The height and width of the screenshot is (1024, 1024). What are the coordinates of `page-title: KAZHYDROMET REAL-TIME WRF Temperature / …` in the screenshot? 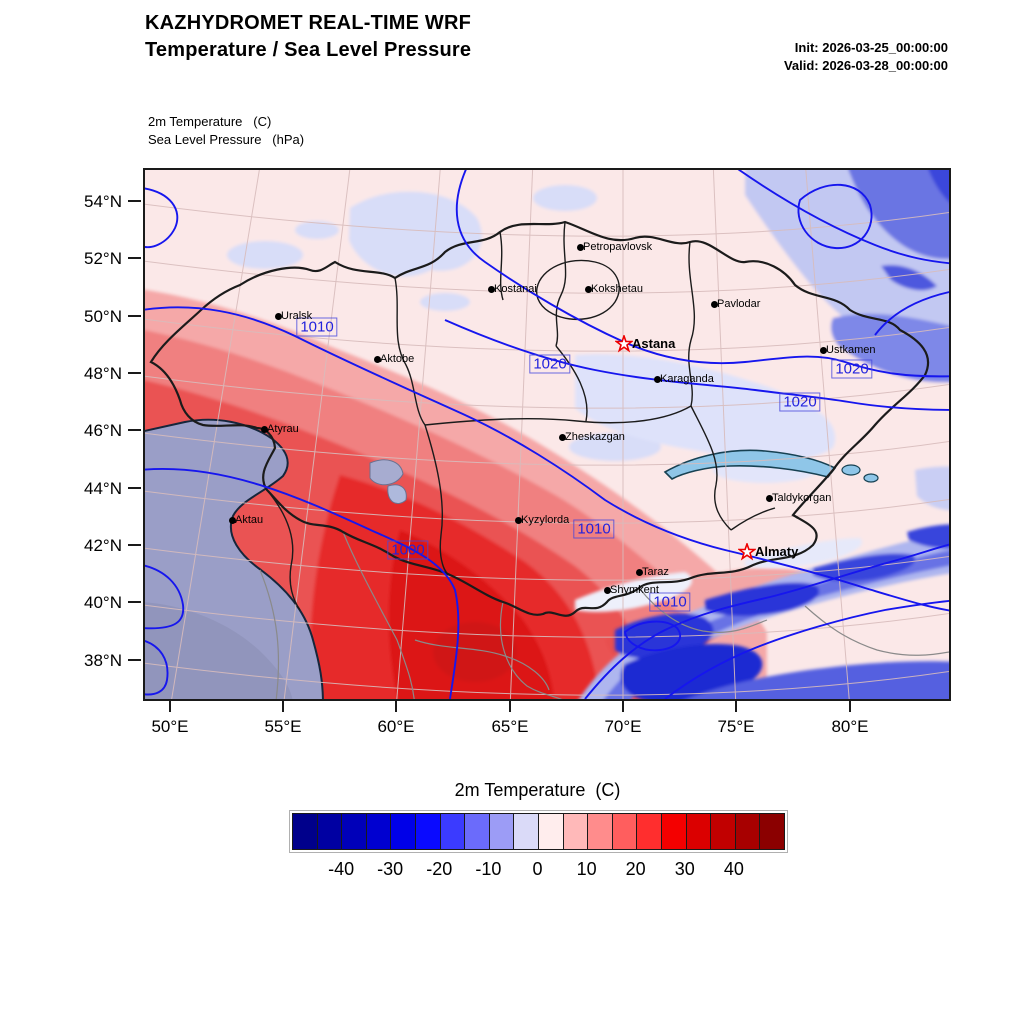 It's located at (308, 37).